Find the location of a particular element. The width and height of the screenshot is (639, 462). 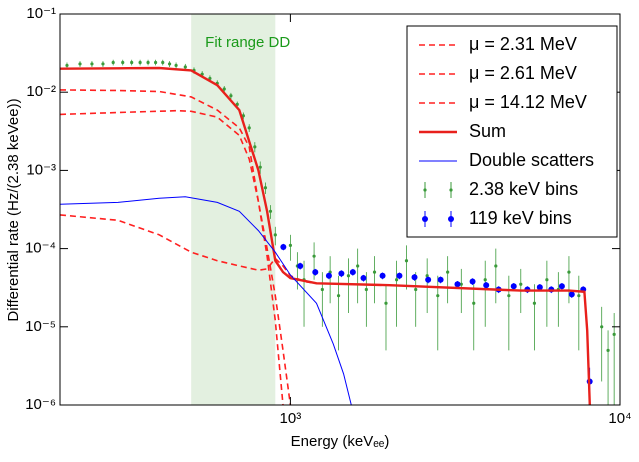

x-axis-label: Energy (keVₑₑ) is located at coordinates (340, 441).